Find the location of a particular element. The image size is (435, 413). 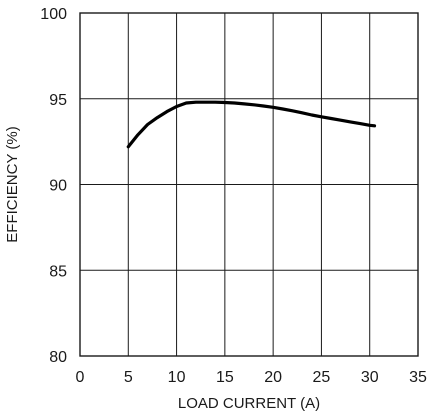

x-tick-label: 10 is located at coordinates (177, 377).